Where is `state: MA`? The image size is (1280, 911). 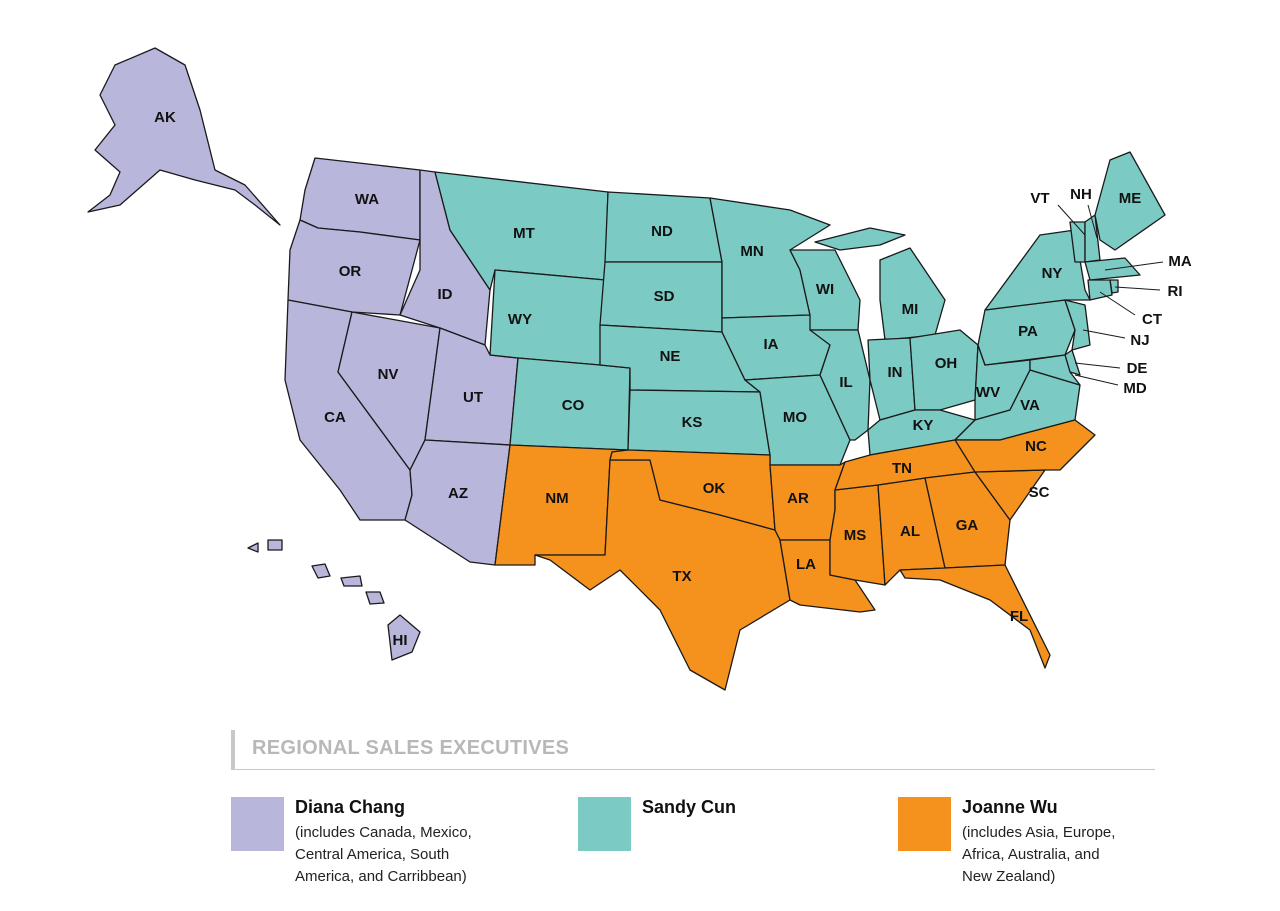 state: MA is located at coordinates (1138, 267).